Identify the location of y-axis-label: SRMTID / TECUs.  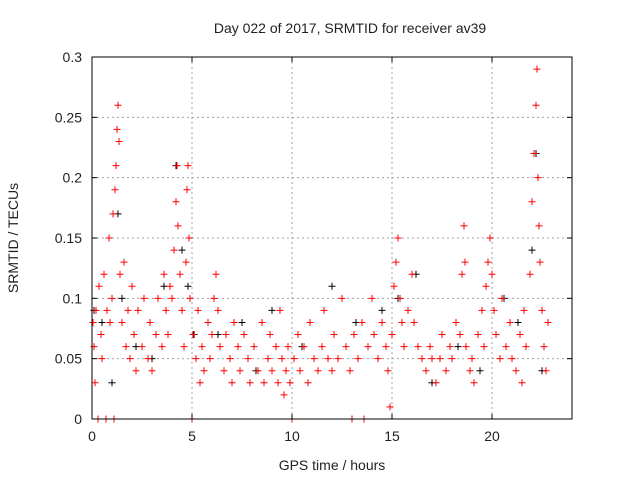
(13, 238).